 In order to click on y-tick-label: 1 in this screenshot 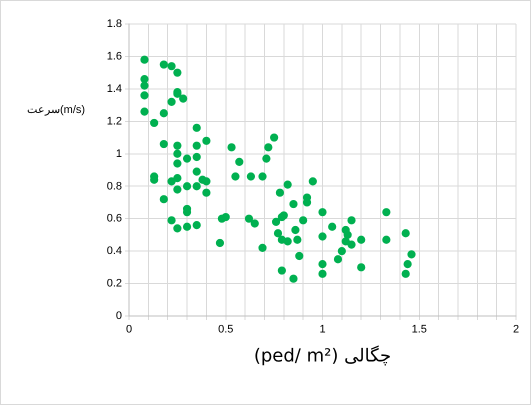, I will do `click(119, 154)`.